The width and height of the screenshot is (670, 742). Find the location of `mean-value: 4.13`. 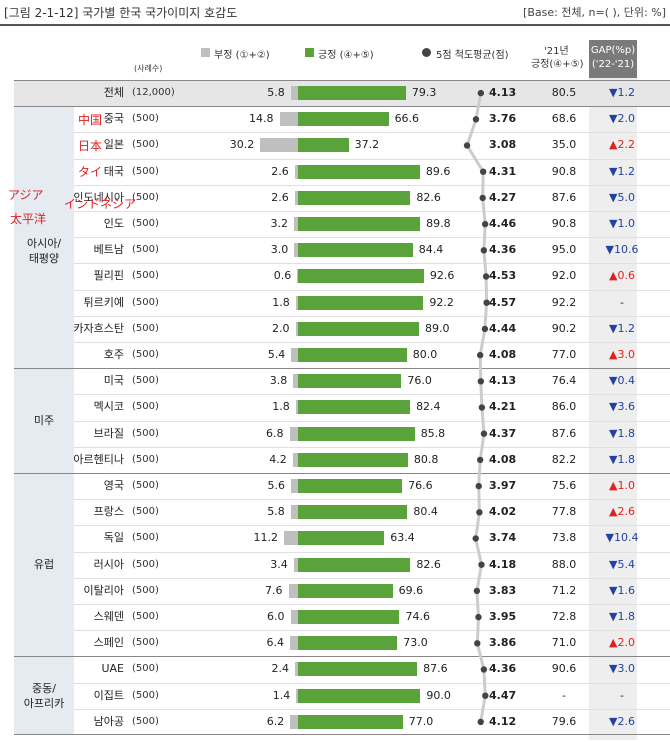

mean-value: 4.13 is located at coordinates (503, 92).